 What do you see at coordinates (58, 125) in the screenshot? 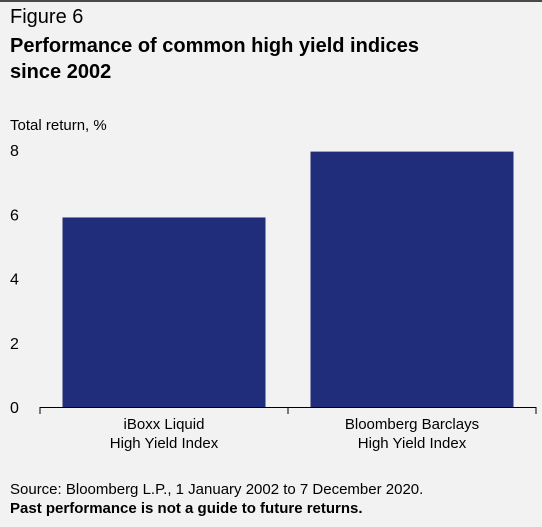
I see `y-axis-title: Total return, %` at bounding box center [58, 125].